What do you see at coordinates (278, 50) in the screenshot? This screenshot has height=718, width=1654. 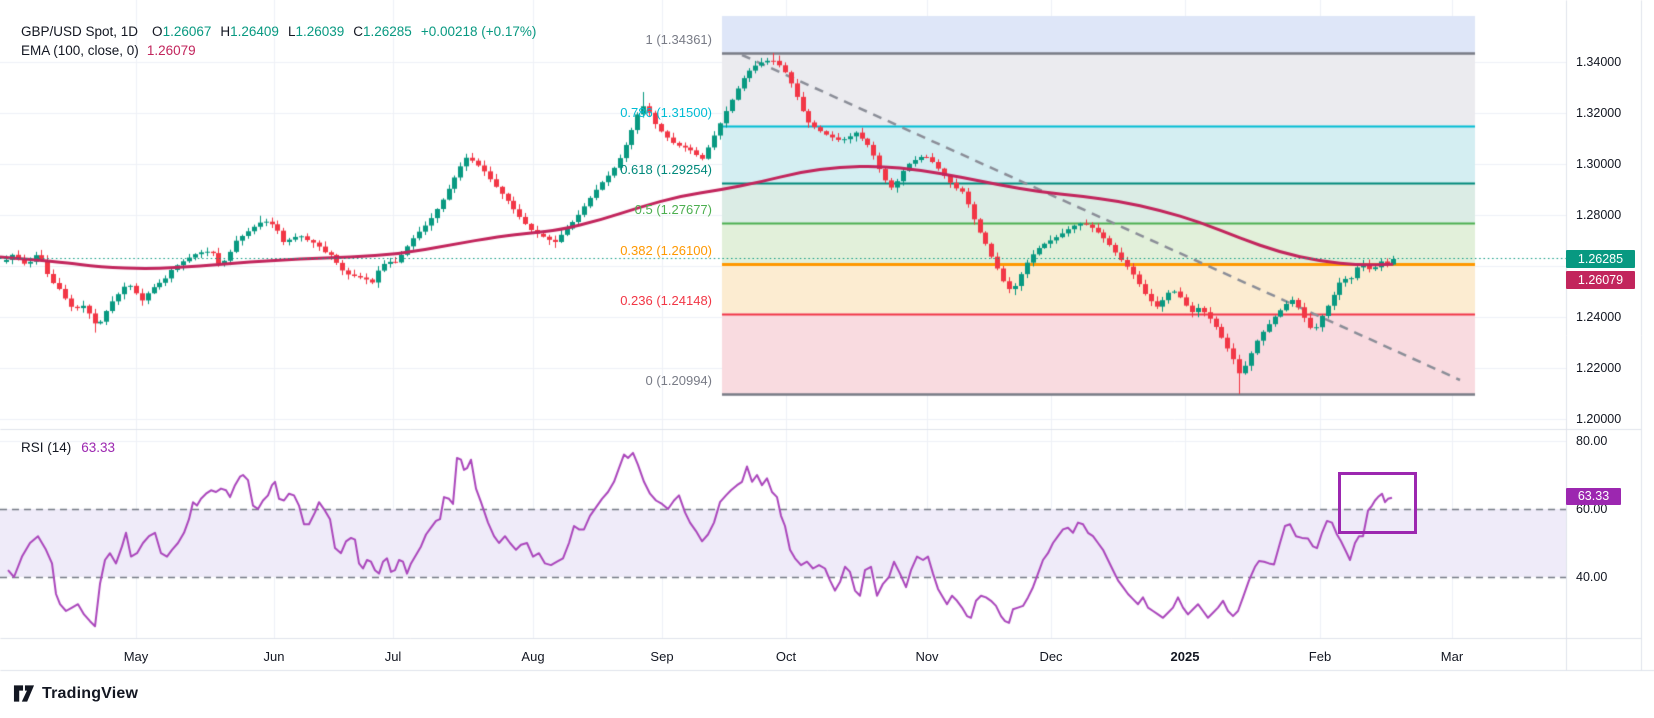 I see `ema-legend-row: EMA (100, close, 0) 1.26079` at bounding box center [278, 50].